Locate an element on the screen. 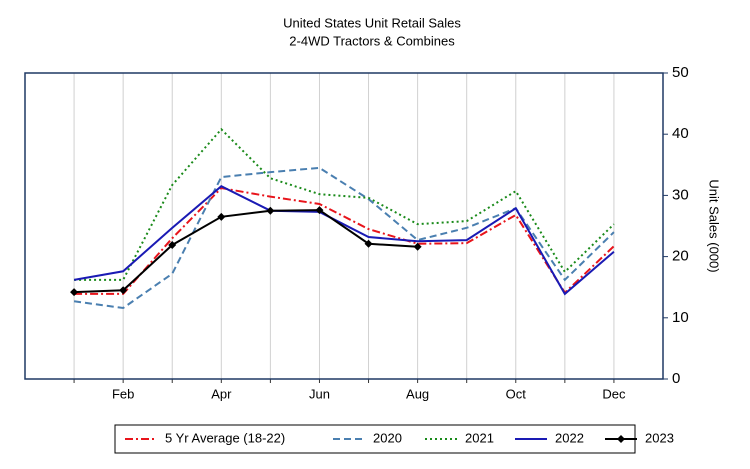 Image resolution: width=750 pixels, height=469 pixels. y-tick-label: 40 is located at coordinates (680, 133).